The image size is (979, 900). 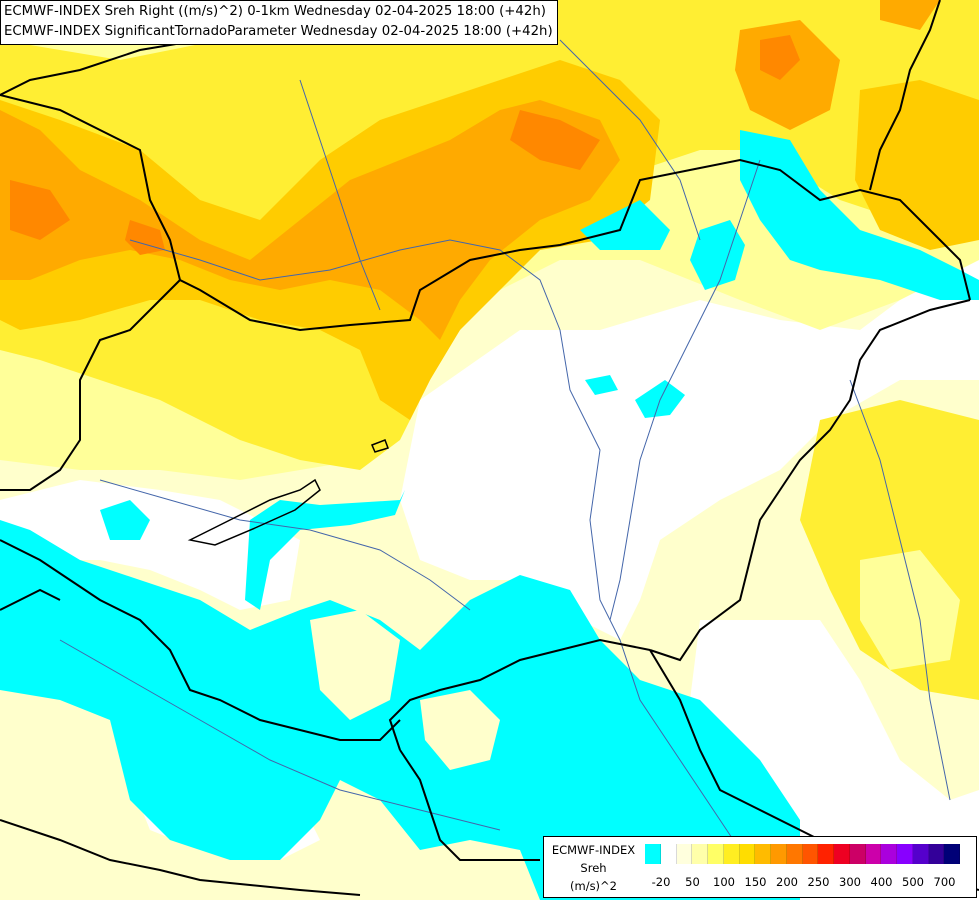 I want to click on legend-tick-label: 200, so click(x=787, y=882).